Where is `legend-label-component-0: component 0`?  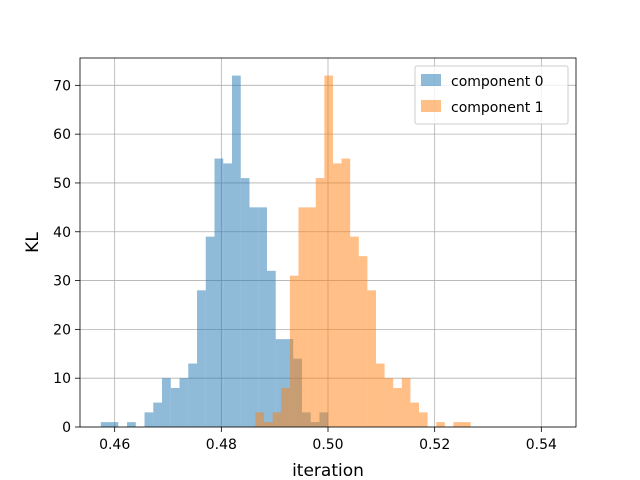
legend-label-component-0: component 0 is located at coordinates (497, 82).